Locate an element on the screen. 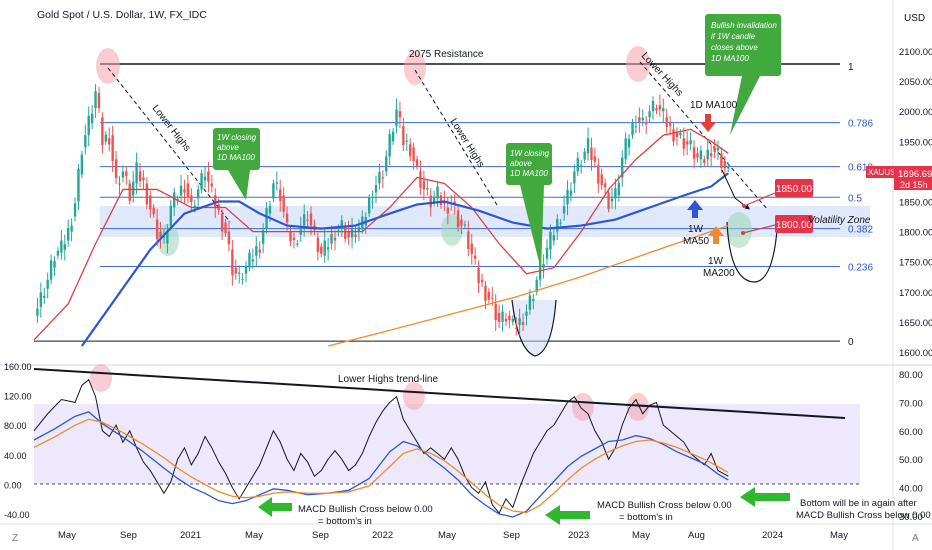 The width and height of the screenshot is (932, 550). ma200-label-line-1: 1W is located at coordinates (716, 261).